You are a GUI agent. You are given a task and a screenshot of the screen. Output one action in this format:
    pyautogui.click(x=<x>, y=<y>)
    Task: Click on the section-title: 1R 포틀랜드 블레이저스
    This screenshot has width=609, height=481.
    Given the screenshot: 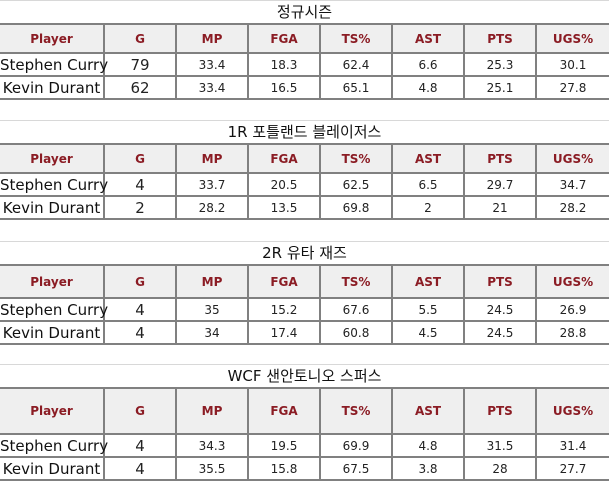 What is the action you would take?
    pyautogui.click(x=304, y=131)
    